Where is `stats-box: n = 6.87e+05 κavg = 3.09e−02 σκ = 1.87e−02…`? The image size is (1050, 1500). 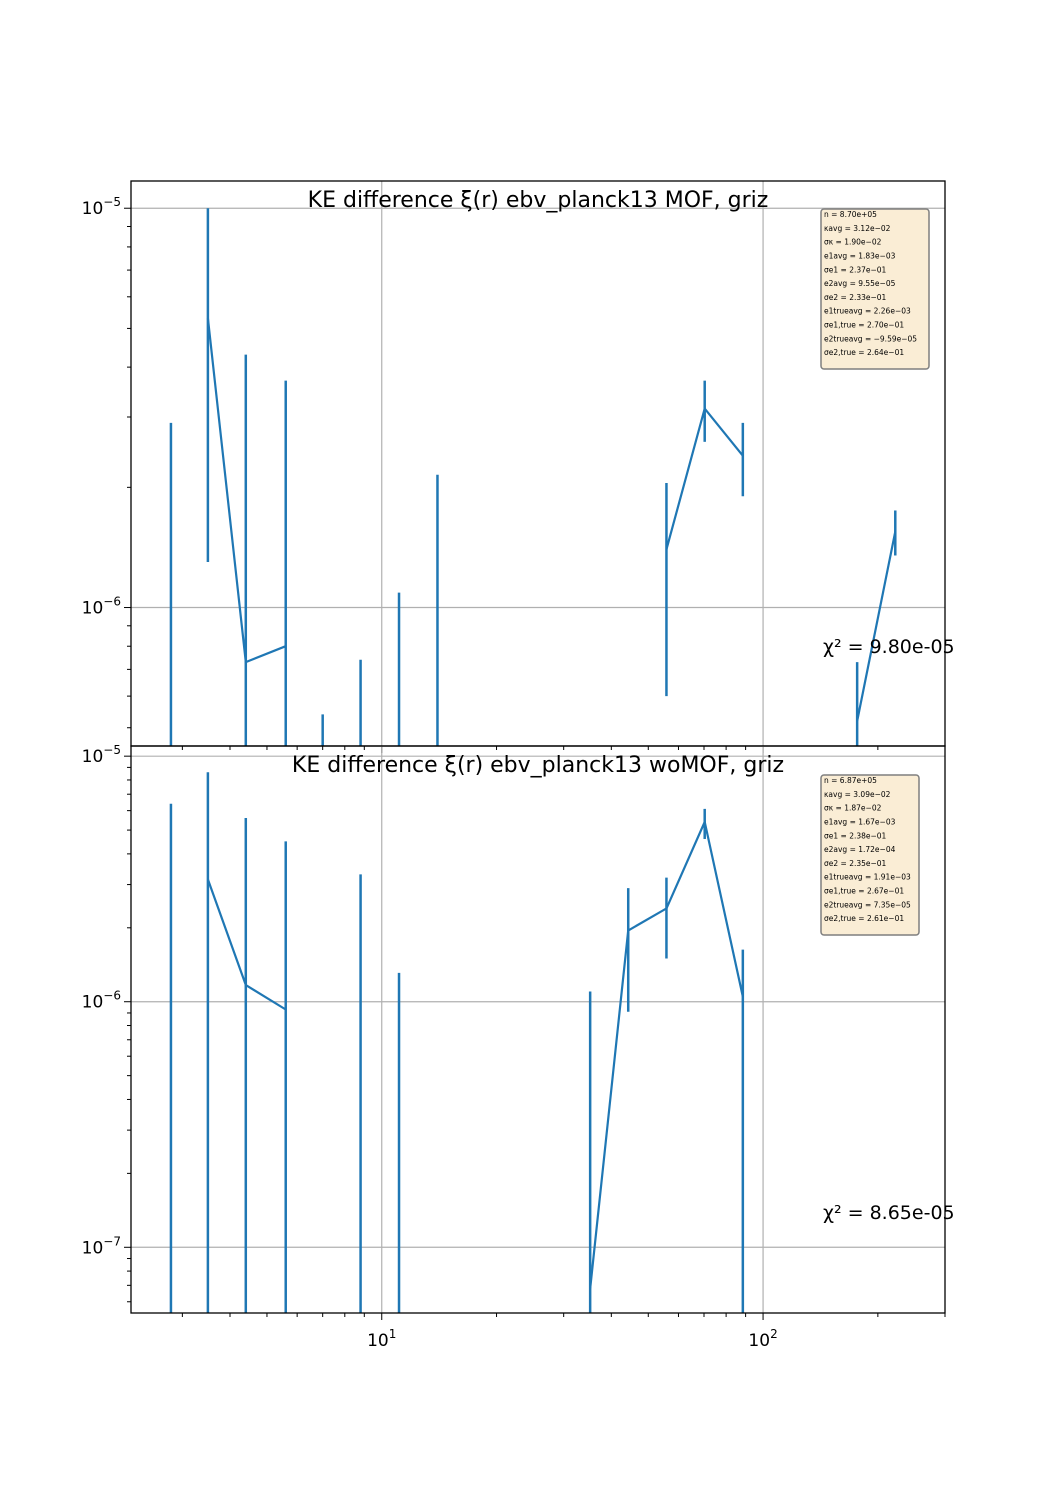 stats-box: n = 6.87e+05 κavg = 3.09e−02 σκ = 1.87e−02… is located at coordinates (870, 855).